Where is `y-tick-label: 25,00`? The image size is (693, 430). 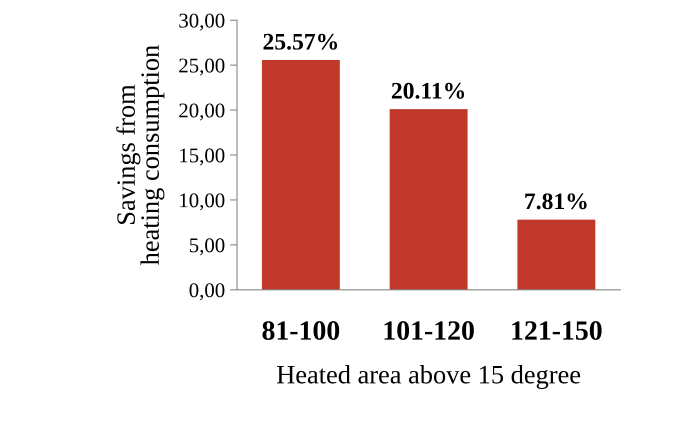 y-tick-label: 25,00 is located at coordinates (201, 67).